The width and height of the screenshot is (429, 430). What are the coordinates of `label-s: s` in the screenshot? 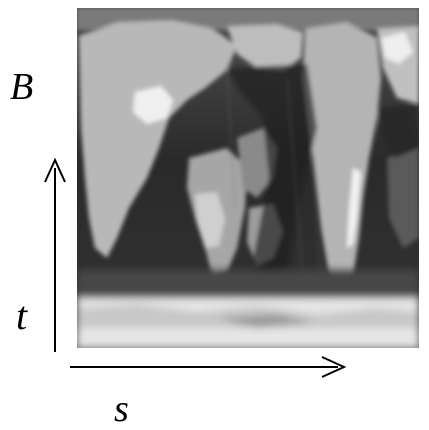 It's located at (121, 409).